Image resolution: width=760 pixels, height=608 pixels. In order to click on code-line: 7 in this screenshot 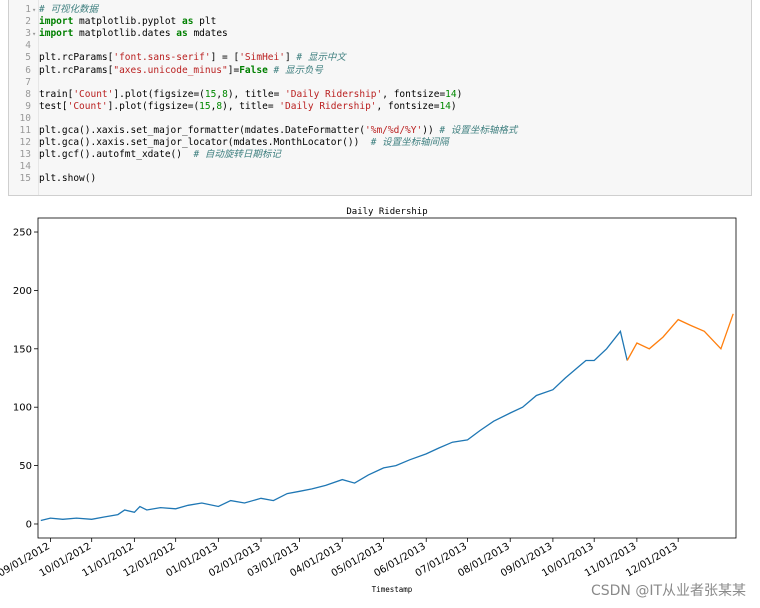, I will do `click(380, 83)`.